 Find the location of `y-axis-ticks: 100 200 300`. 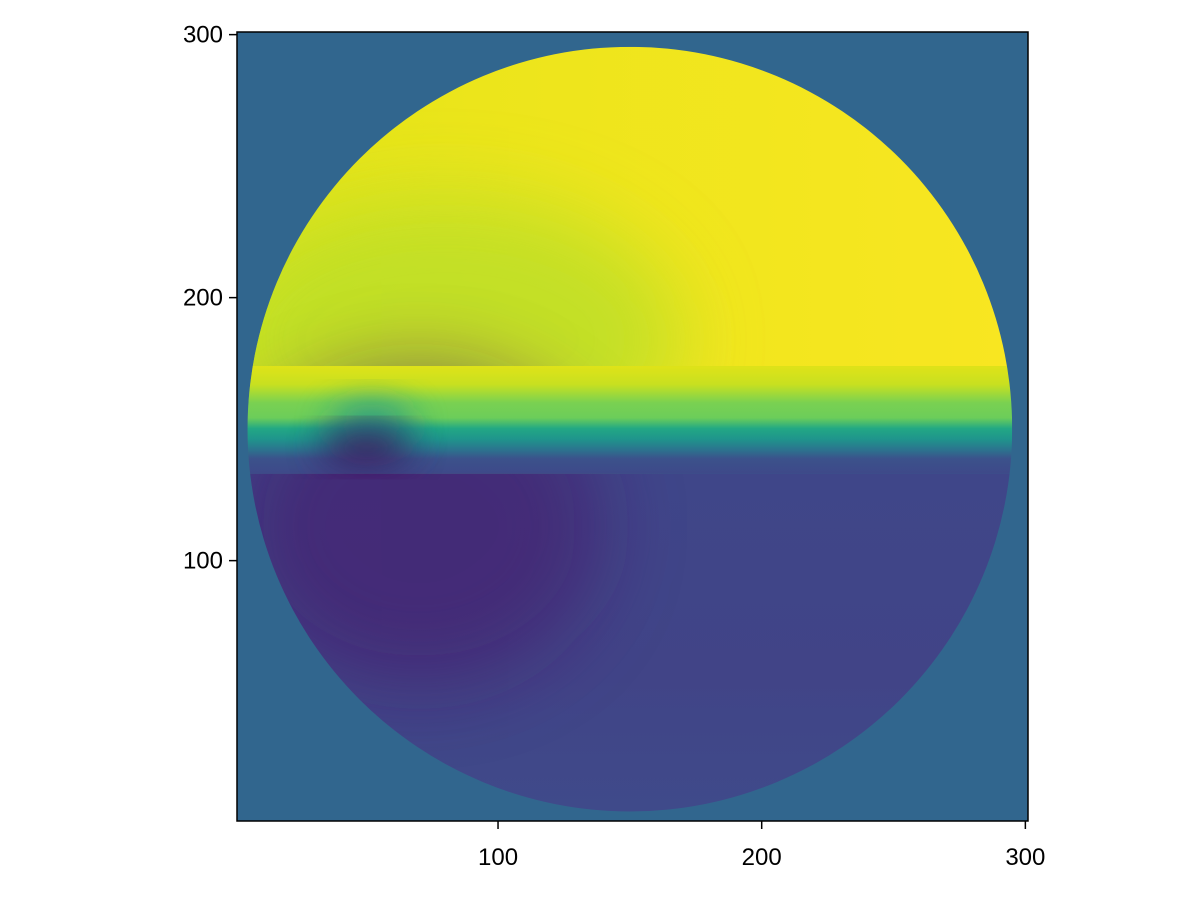

y-axis-ticks: 100 200 300 is located at coordinates (210, 298).